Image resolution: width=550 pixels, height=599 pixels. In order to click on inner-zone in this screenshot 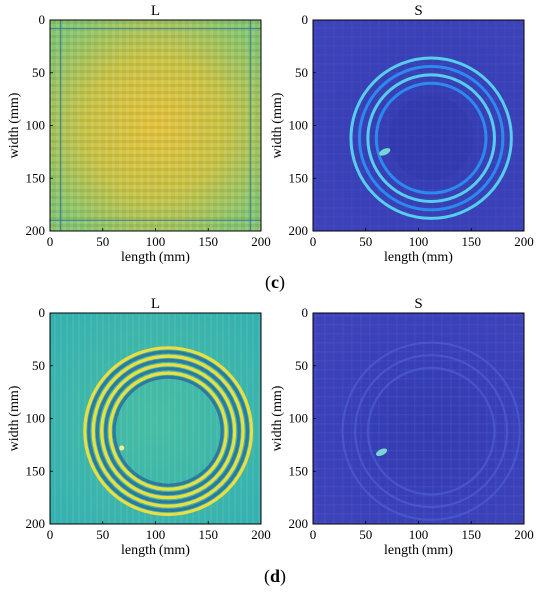, I will do `click(431, 138)`.